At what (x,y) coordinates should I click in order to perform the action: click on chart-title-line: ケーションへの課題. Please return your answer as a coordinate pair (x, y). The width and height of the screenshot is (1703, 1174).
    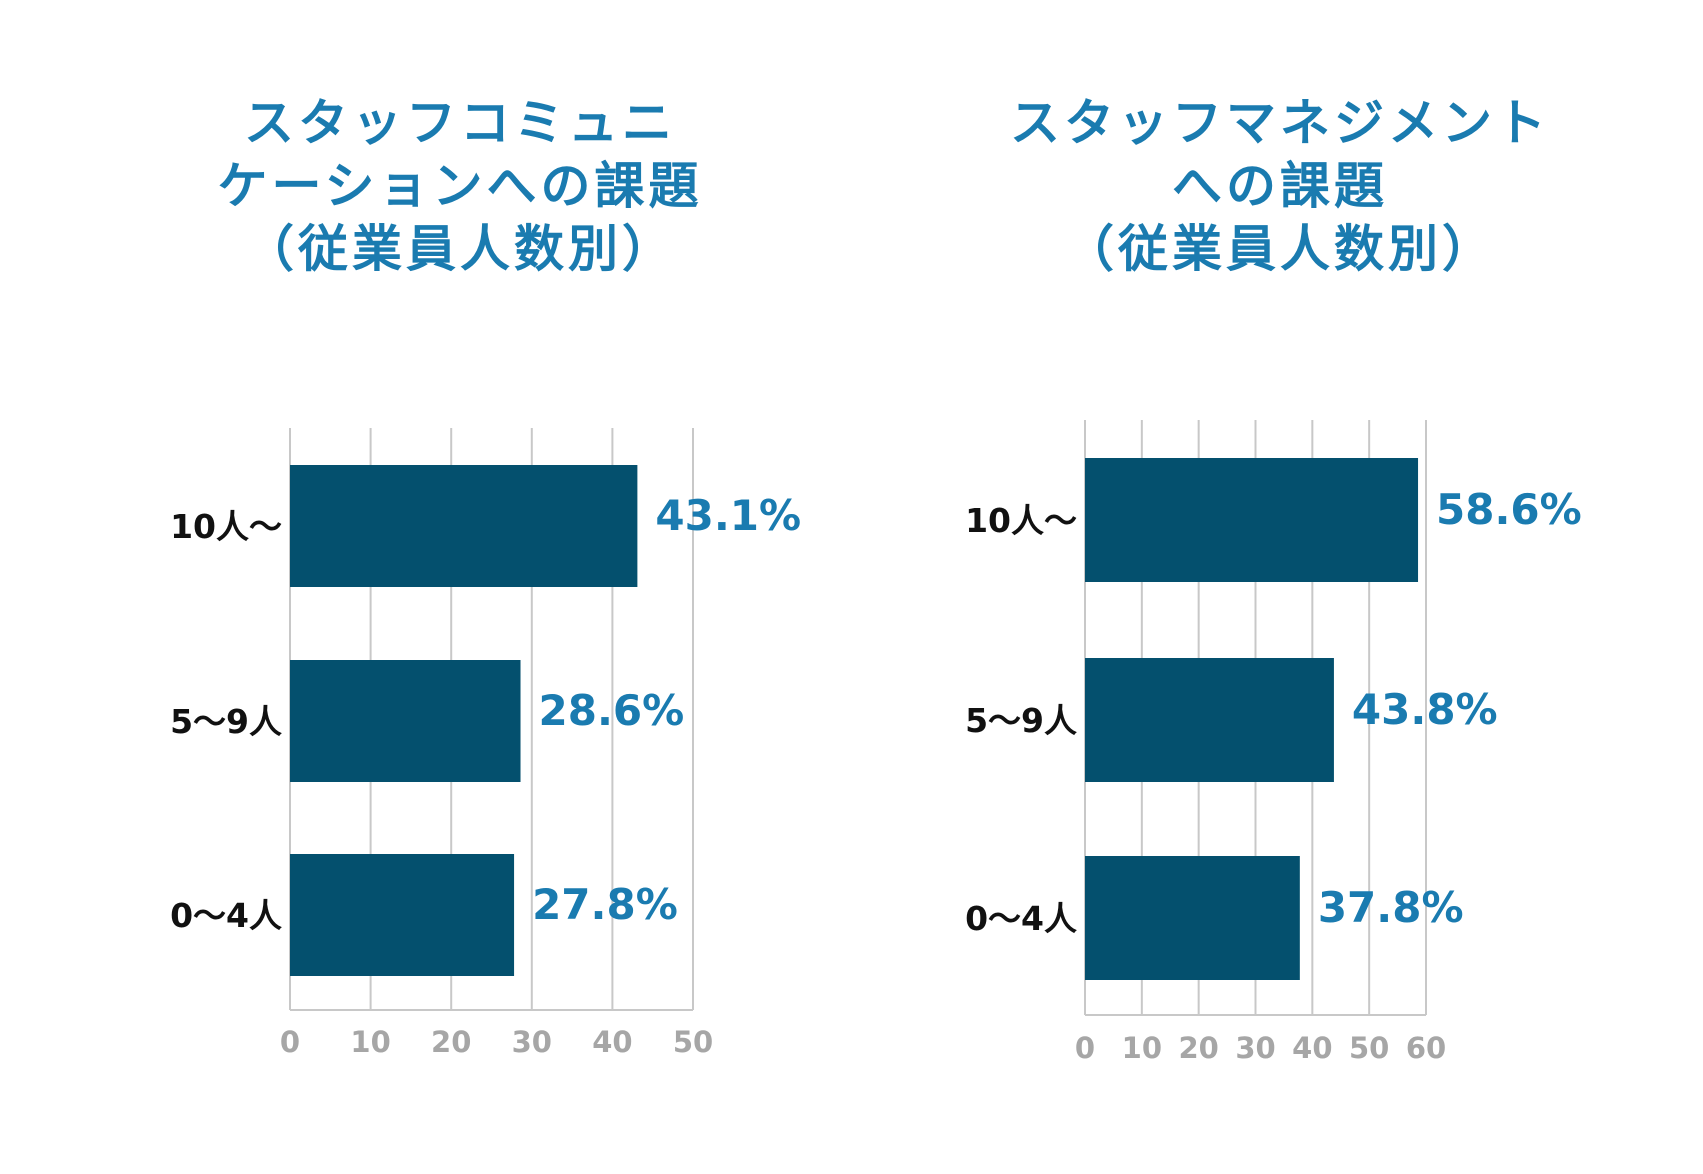
    Looking at the image, I should click on (460, 186).